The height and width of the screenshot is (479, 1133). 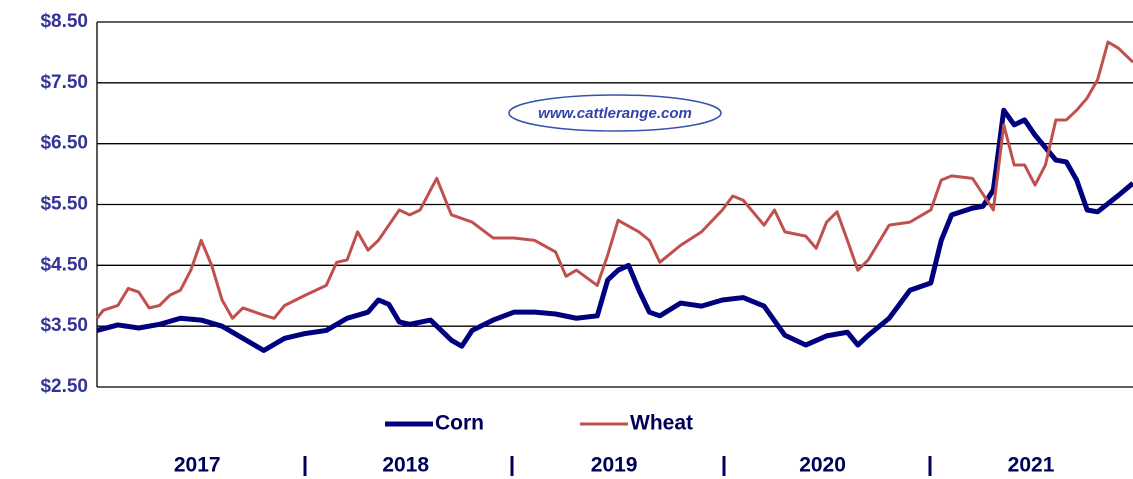 I want to click on y-tick-label: $2.50, so click(x=64, y=386).